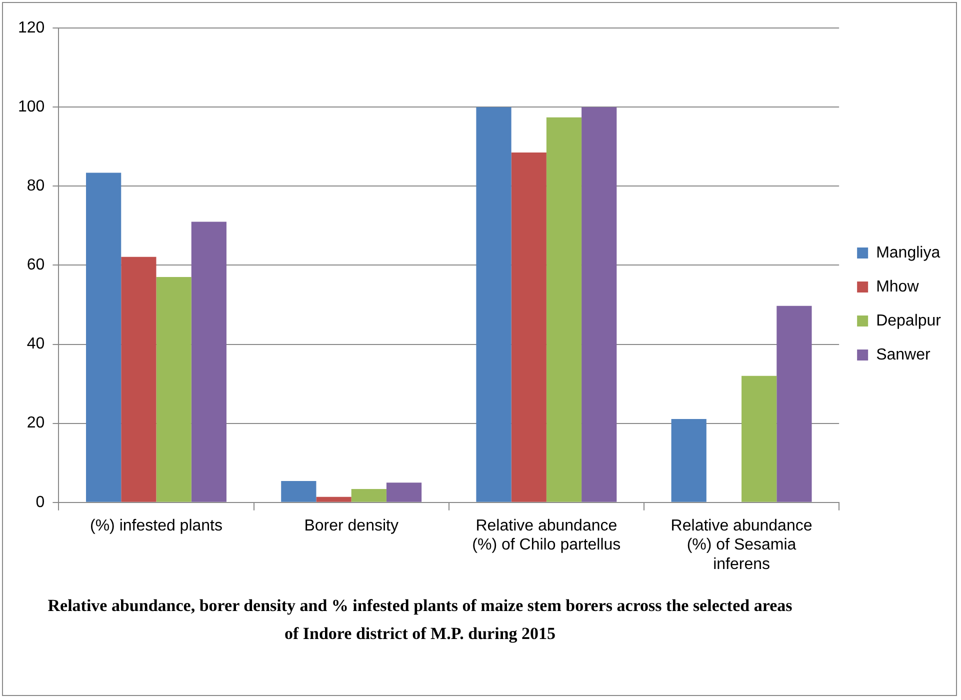 The image size is (961, 700). I want to click on y-tick-label: 80, so click(35, 186).